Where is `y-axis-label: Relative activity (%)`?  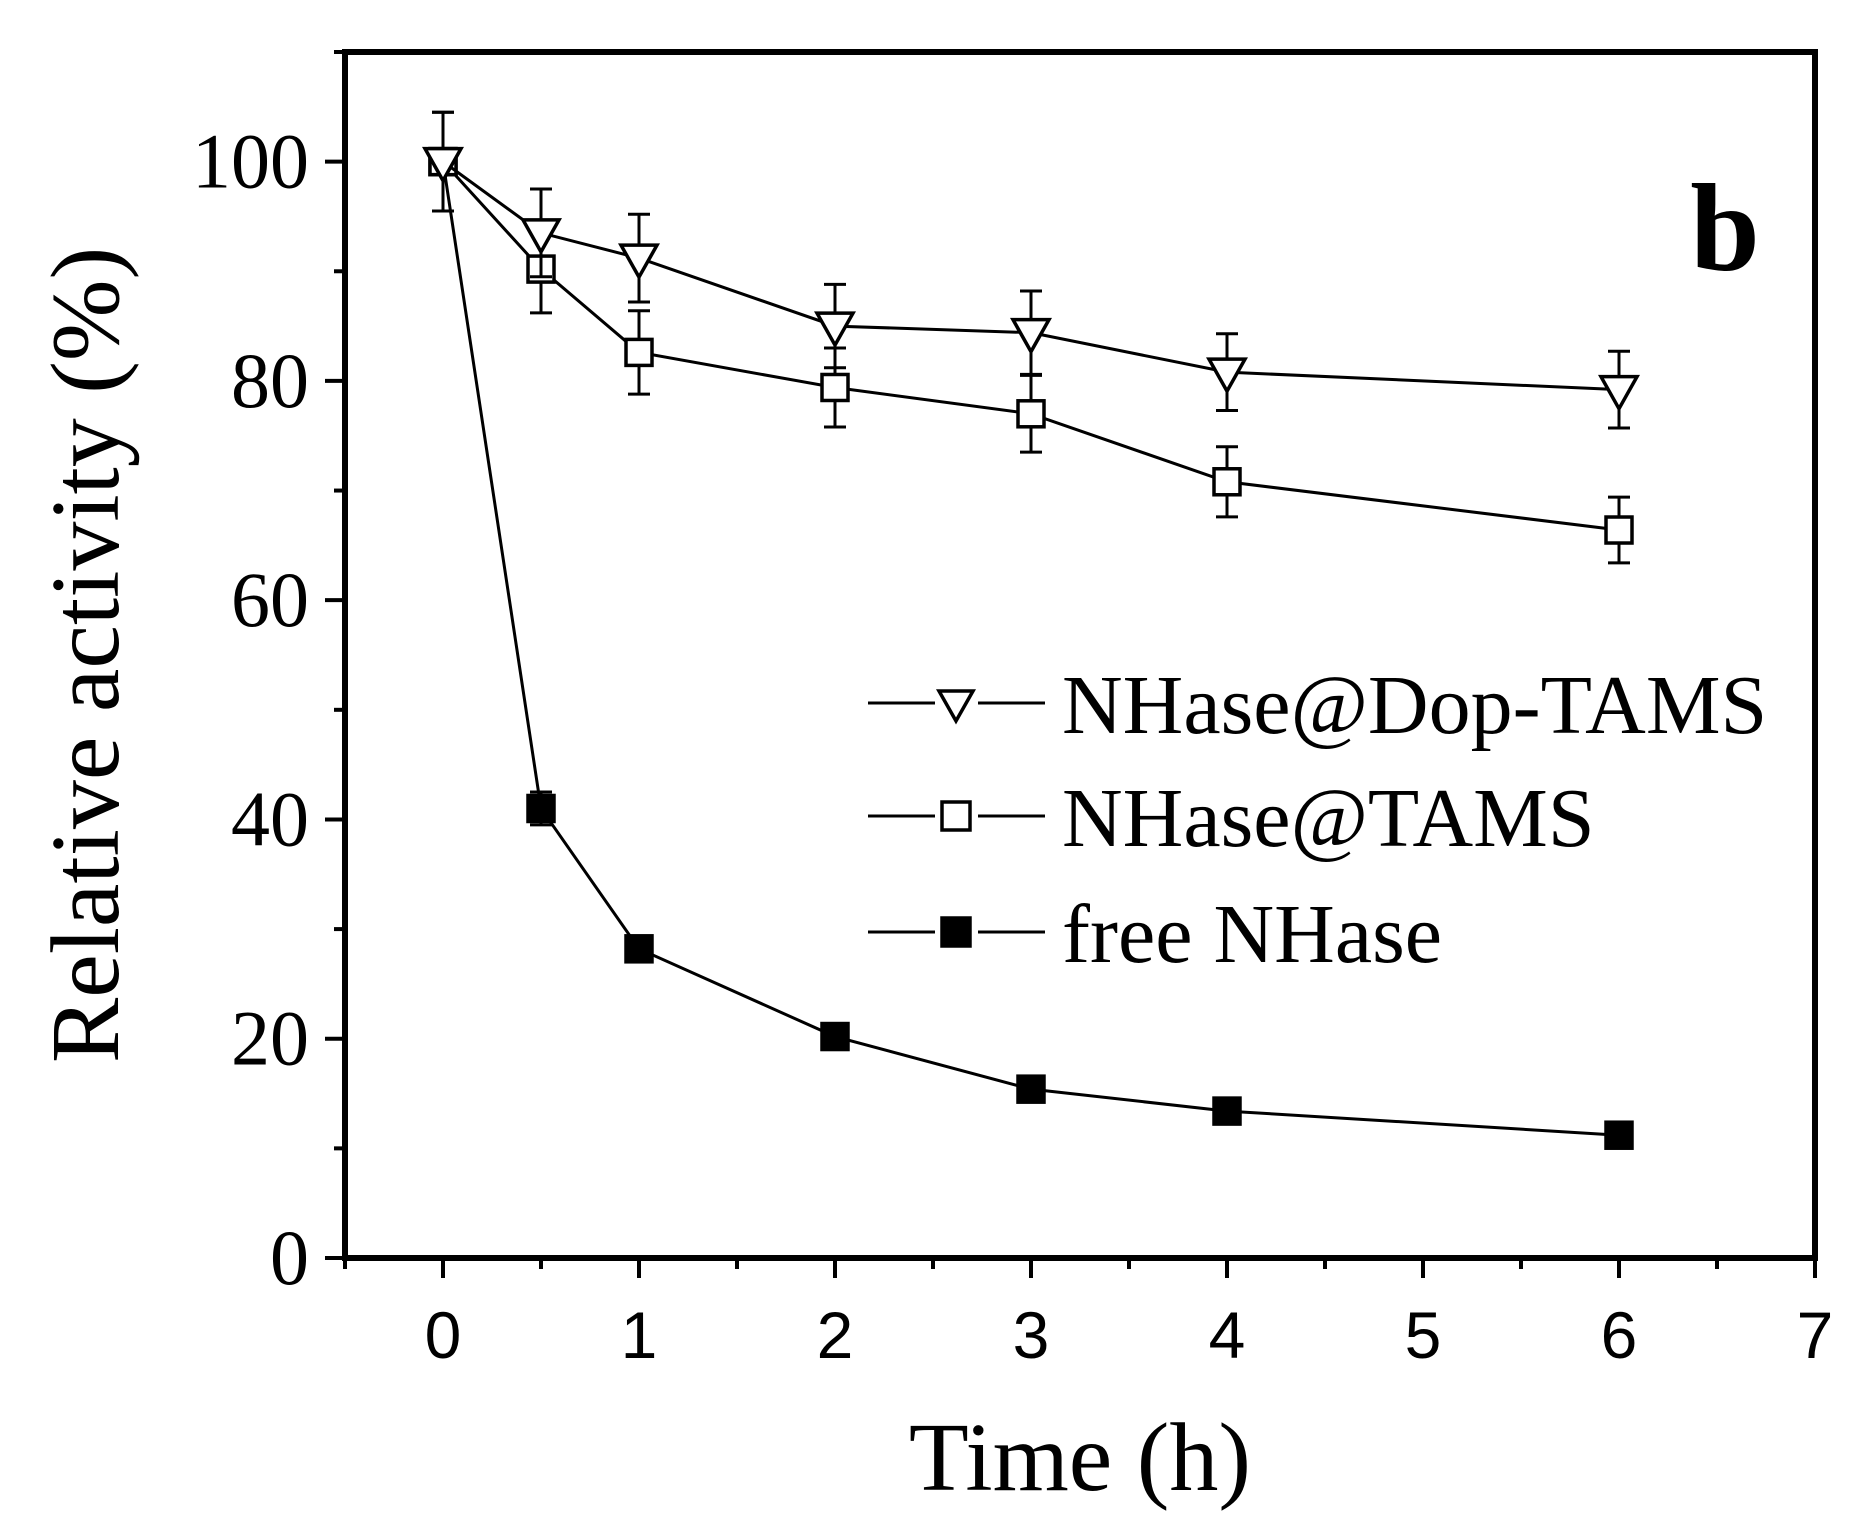 y-axis-label: Relative activity (%) is located at coordinates (86, 655).